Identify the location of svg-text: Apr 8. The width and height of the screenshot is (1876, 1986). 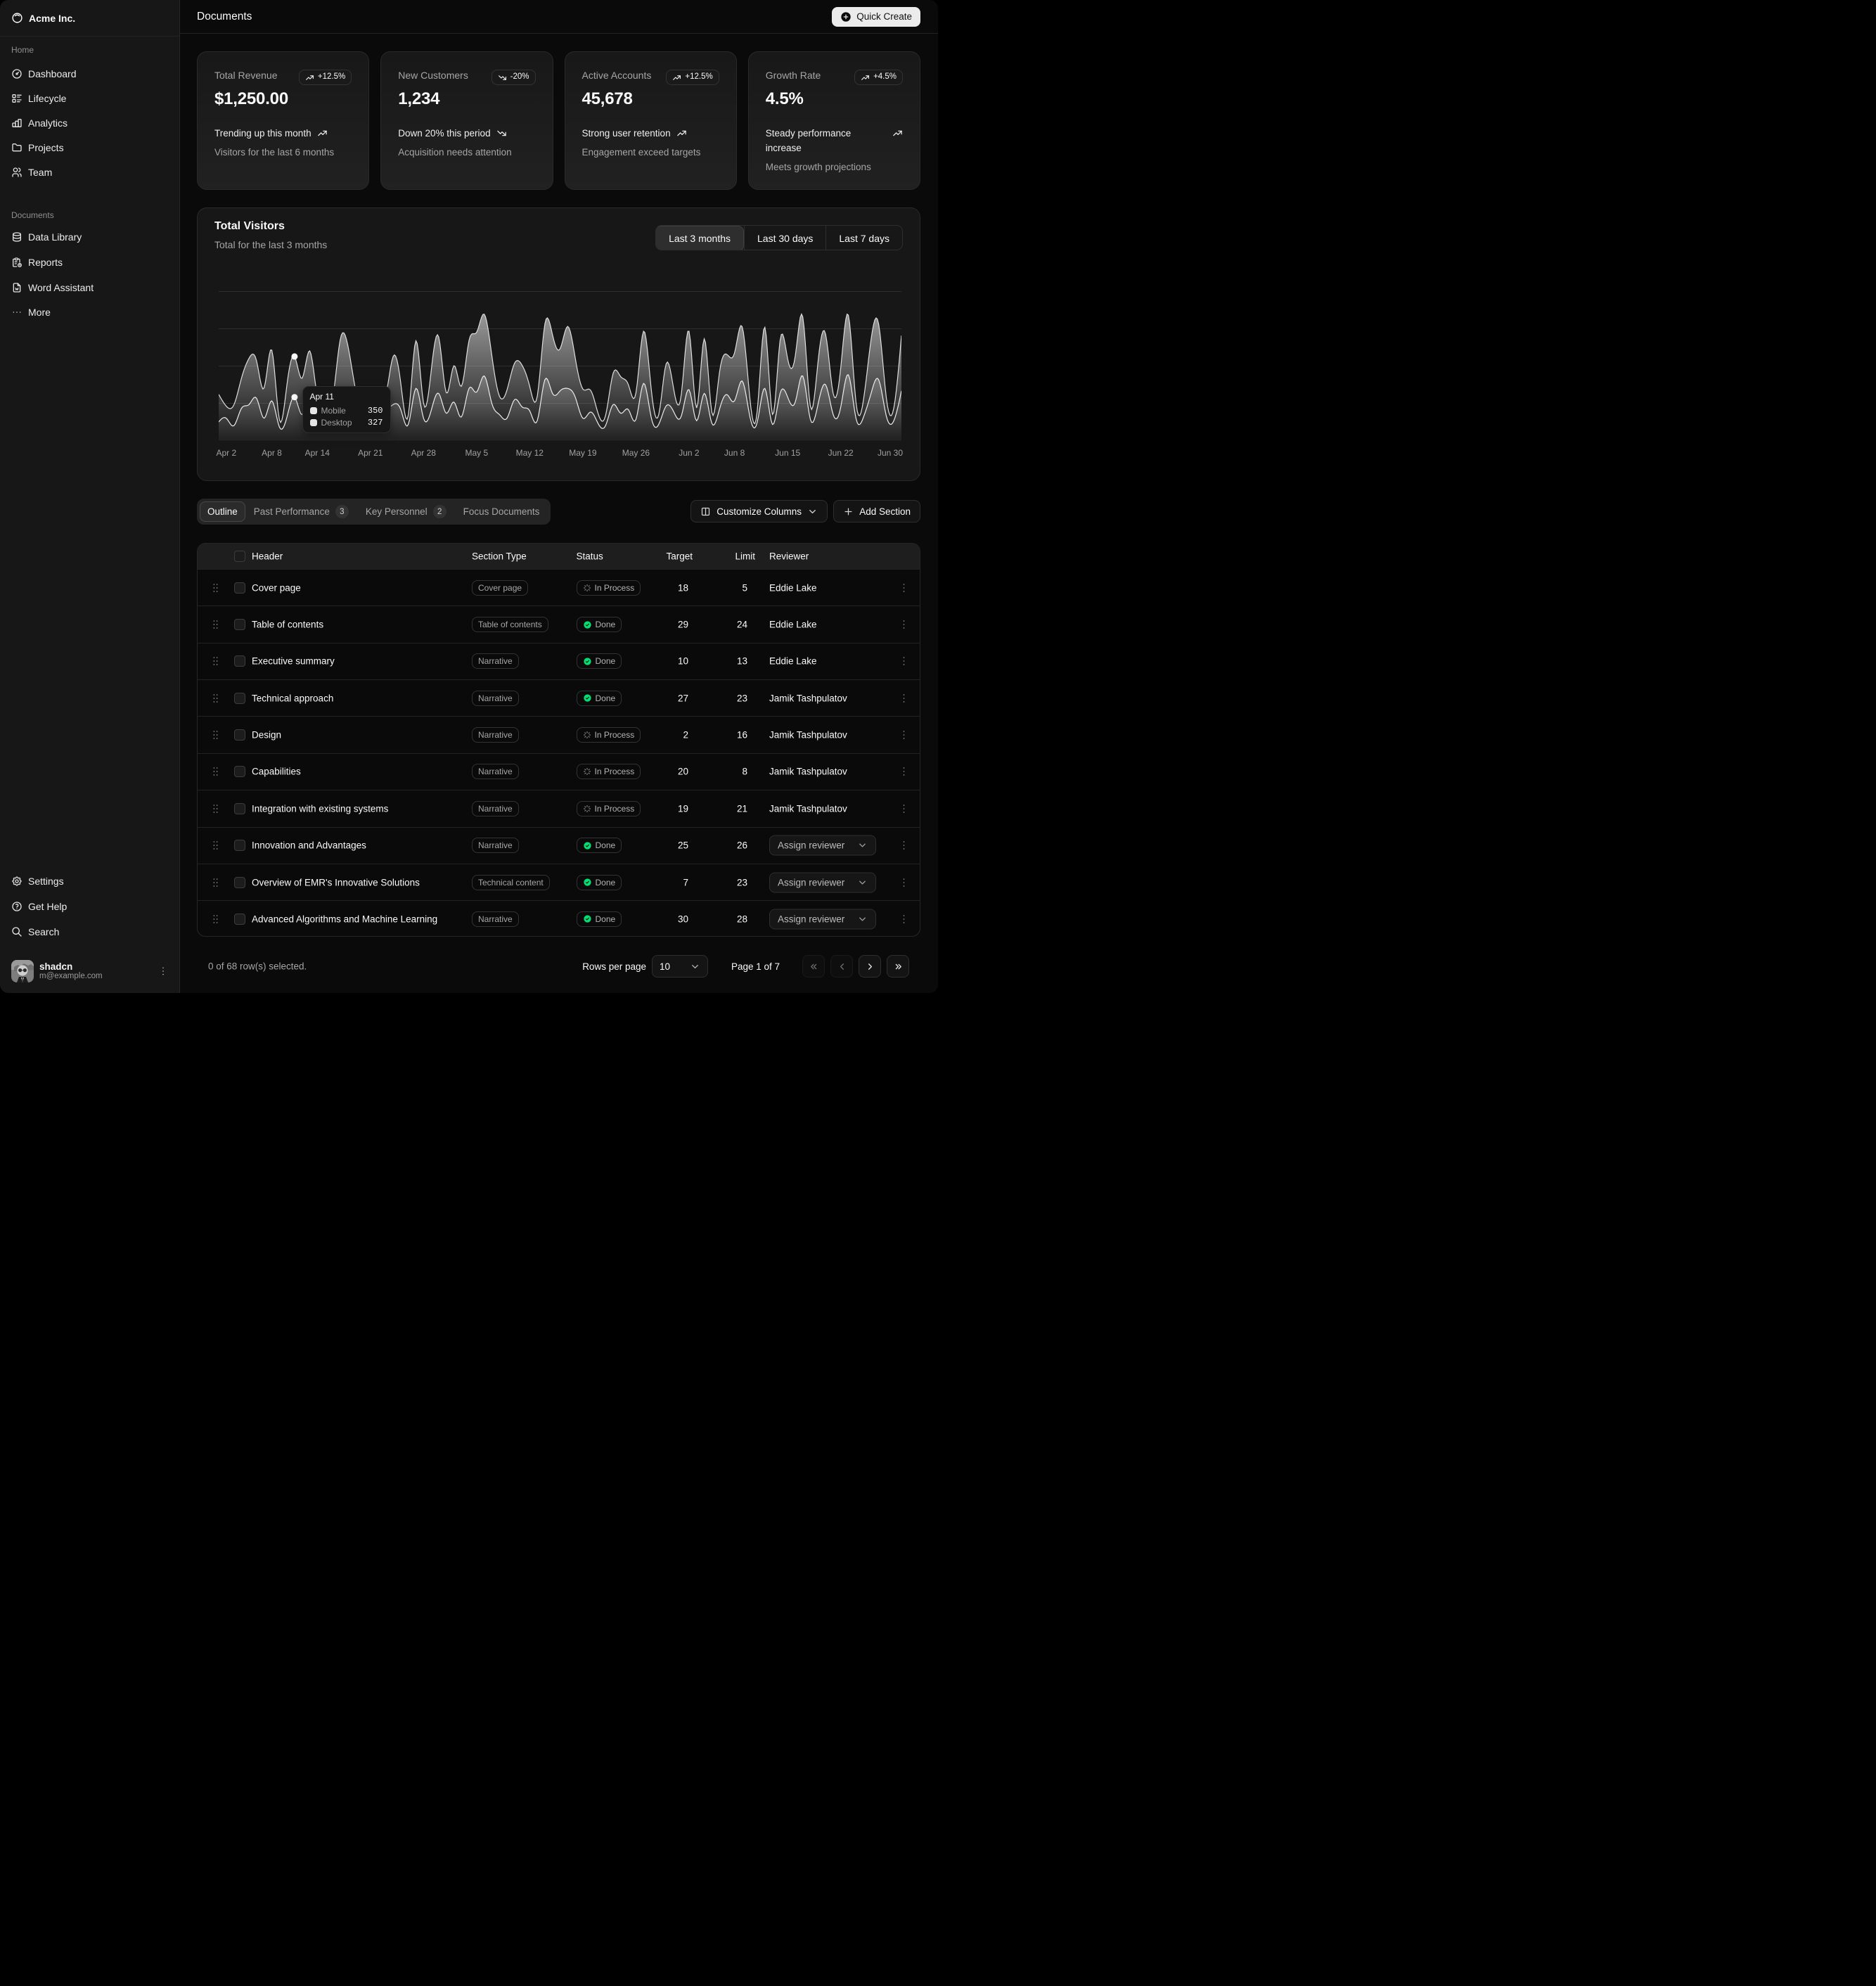
(272, 453).